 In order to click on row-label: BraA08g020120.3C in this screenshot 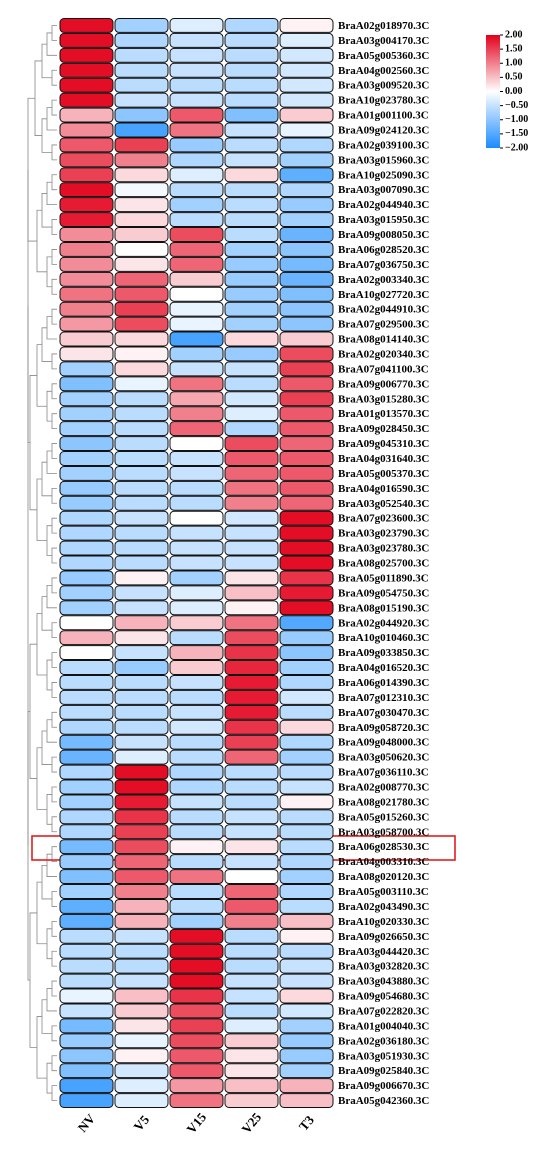, I will do `click(383, 877)`.